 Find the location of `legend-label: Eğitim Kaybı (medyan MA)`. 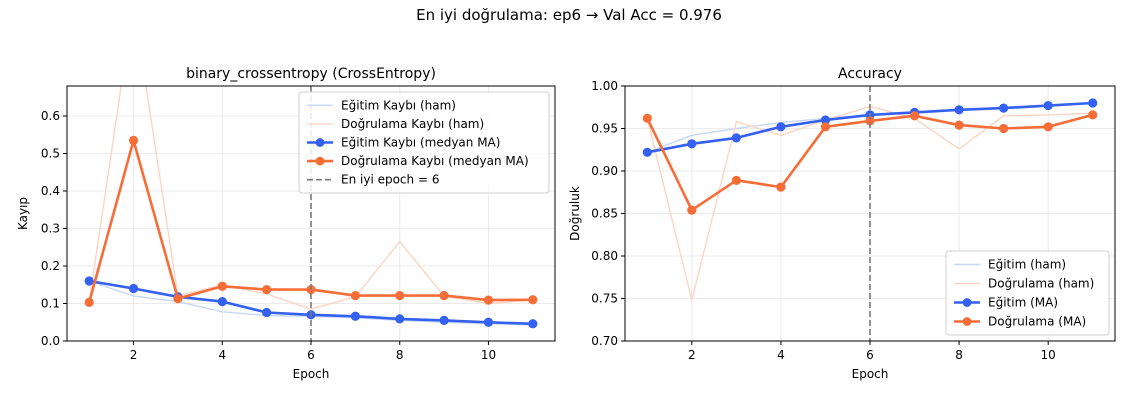

legend-label: Eğitim Kaybı (medyan MA) is located at coordinates (420, 143).